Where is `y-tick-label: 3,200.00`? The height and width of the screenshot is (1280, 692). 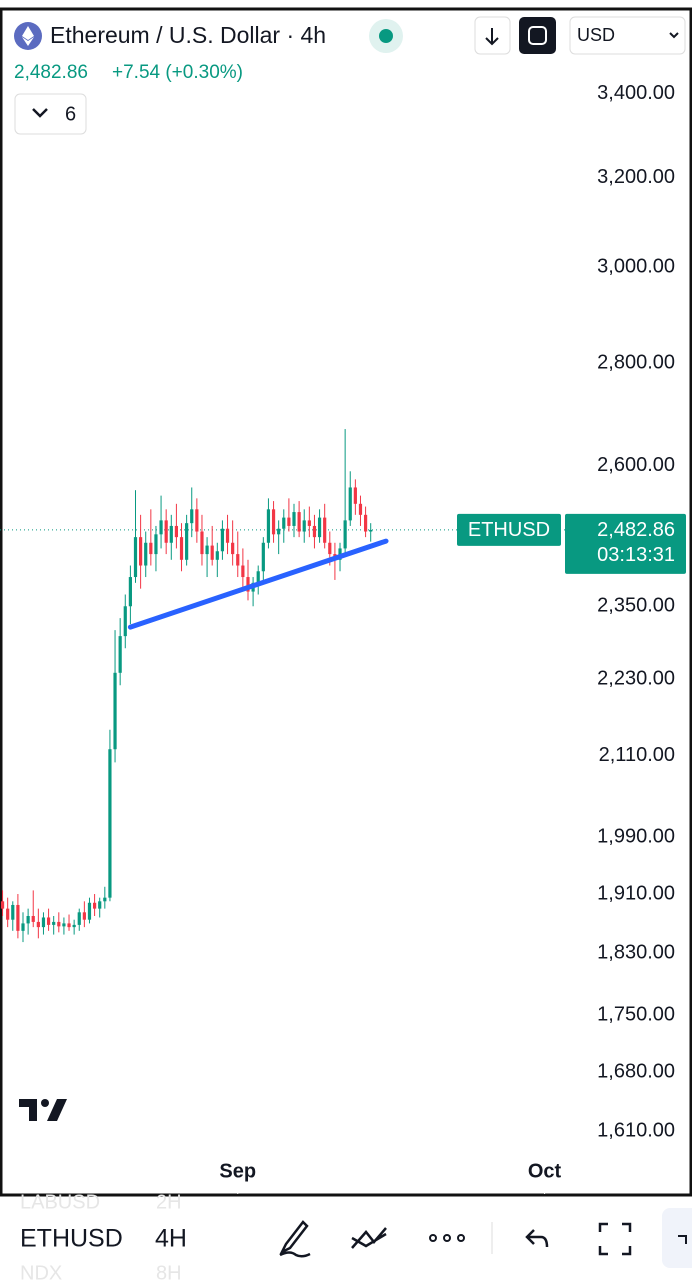
y-tick-label: 3,200.00 is located at coordinates (636, 177).